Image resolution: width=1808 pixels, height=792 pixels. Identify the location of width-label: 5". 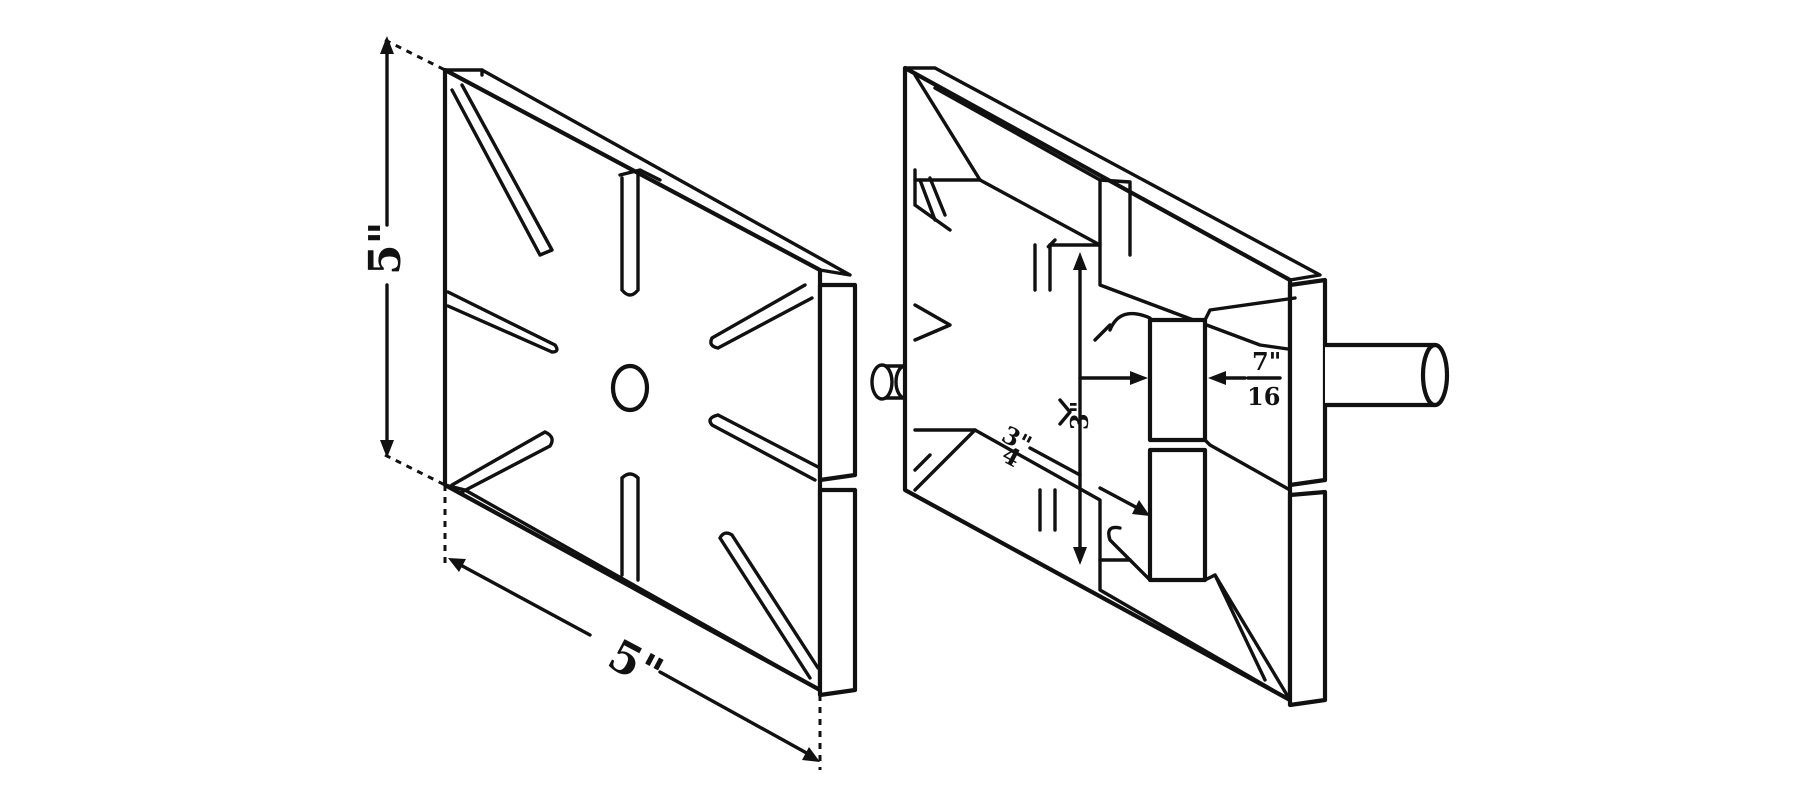
(635, 665).